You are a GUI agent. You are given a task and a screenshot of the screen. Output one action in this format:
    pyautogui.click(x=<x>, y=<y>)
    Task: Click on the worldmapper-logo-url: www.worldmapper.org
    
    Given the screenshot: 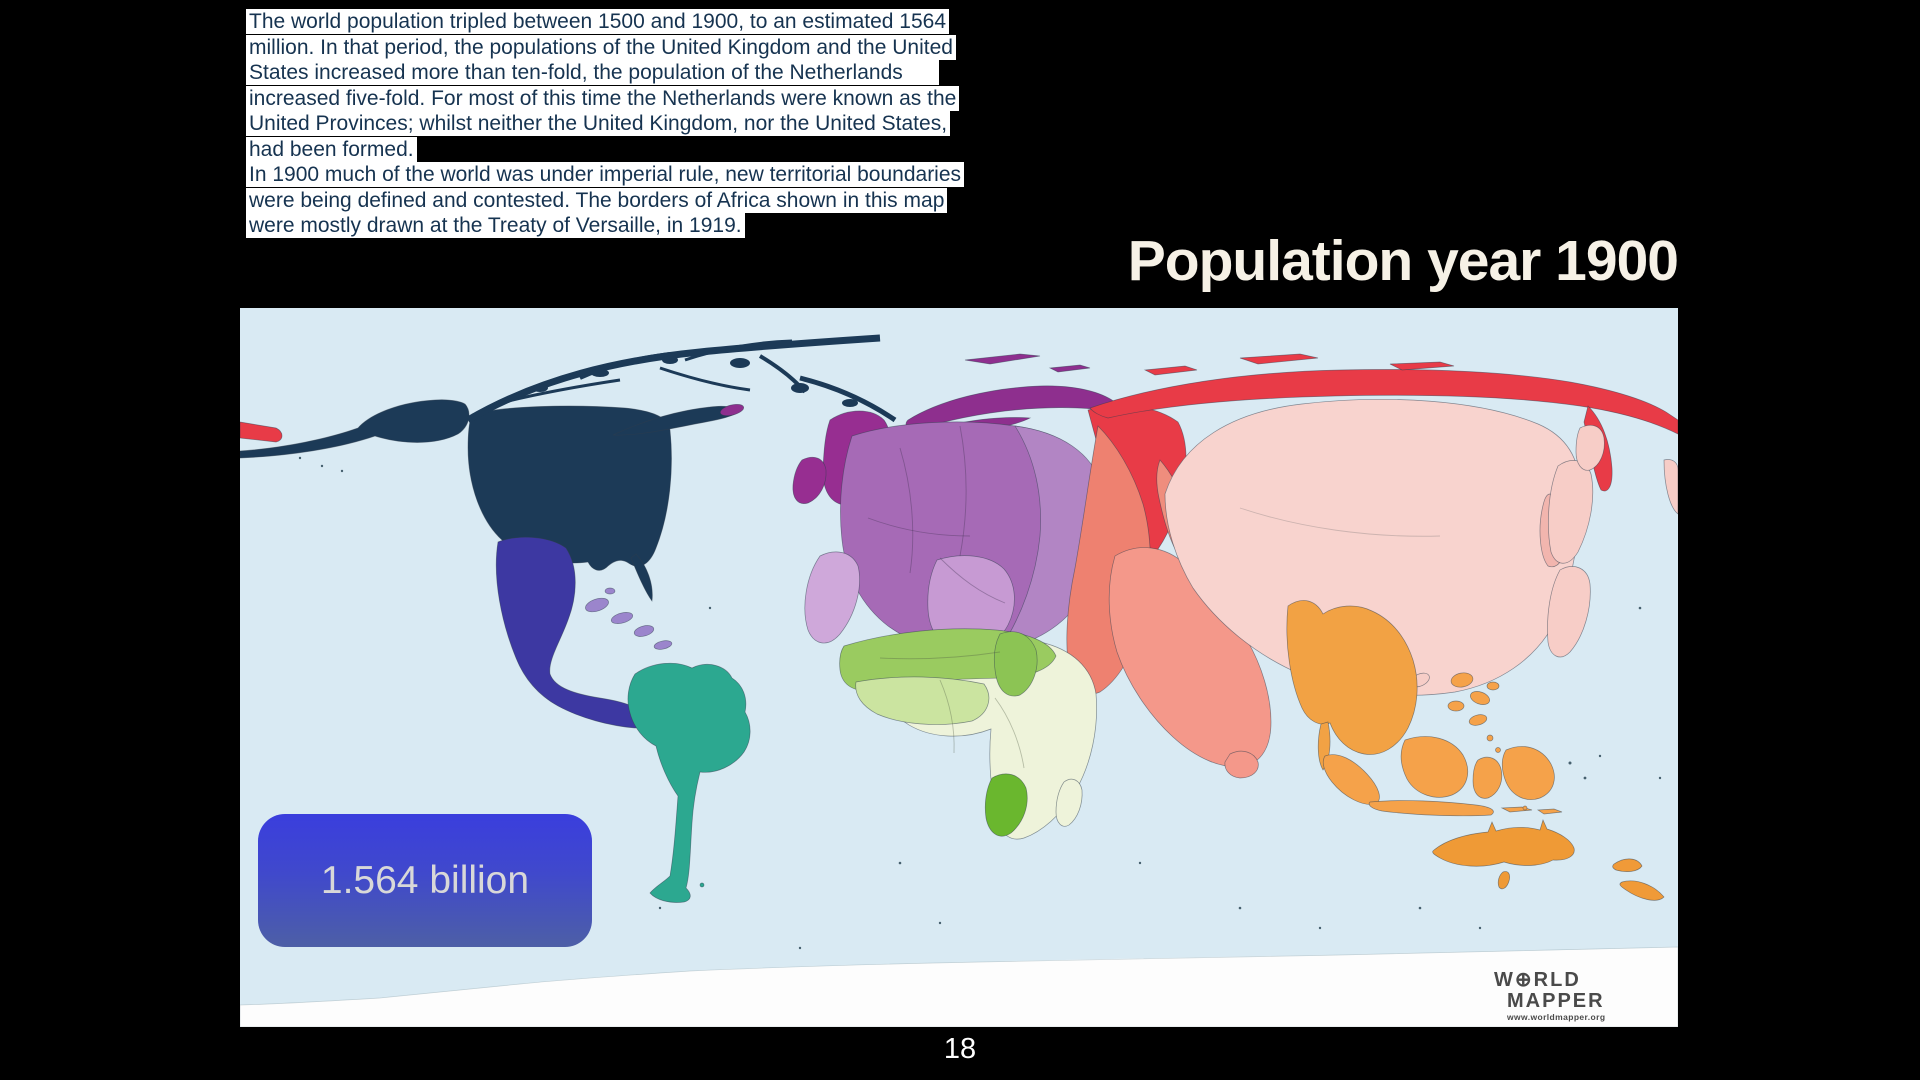 What is the action you would take?
    pyautogui.click(x=1556, y=1017)
    